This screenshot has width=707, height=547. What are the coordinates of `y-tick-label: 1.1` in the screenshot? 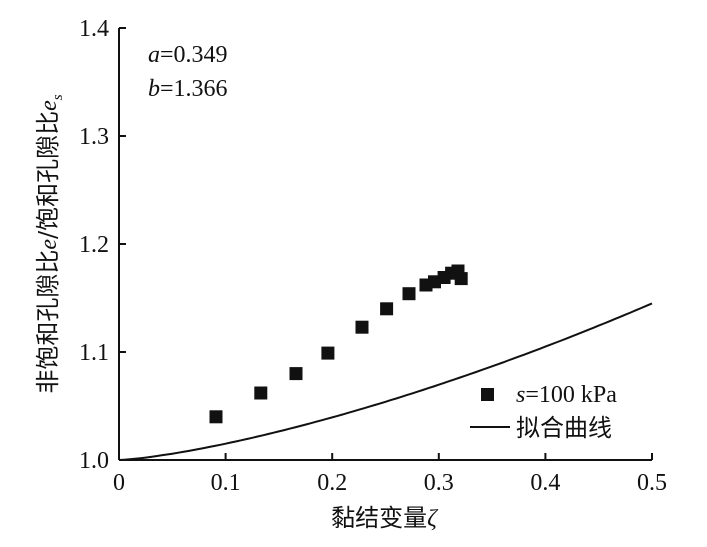 It's located at (94, 353).